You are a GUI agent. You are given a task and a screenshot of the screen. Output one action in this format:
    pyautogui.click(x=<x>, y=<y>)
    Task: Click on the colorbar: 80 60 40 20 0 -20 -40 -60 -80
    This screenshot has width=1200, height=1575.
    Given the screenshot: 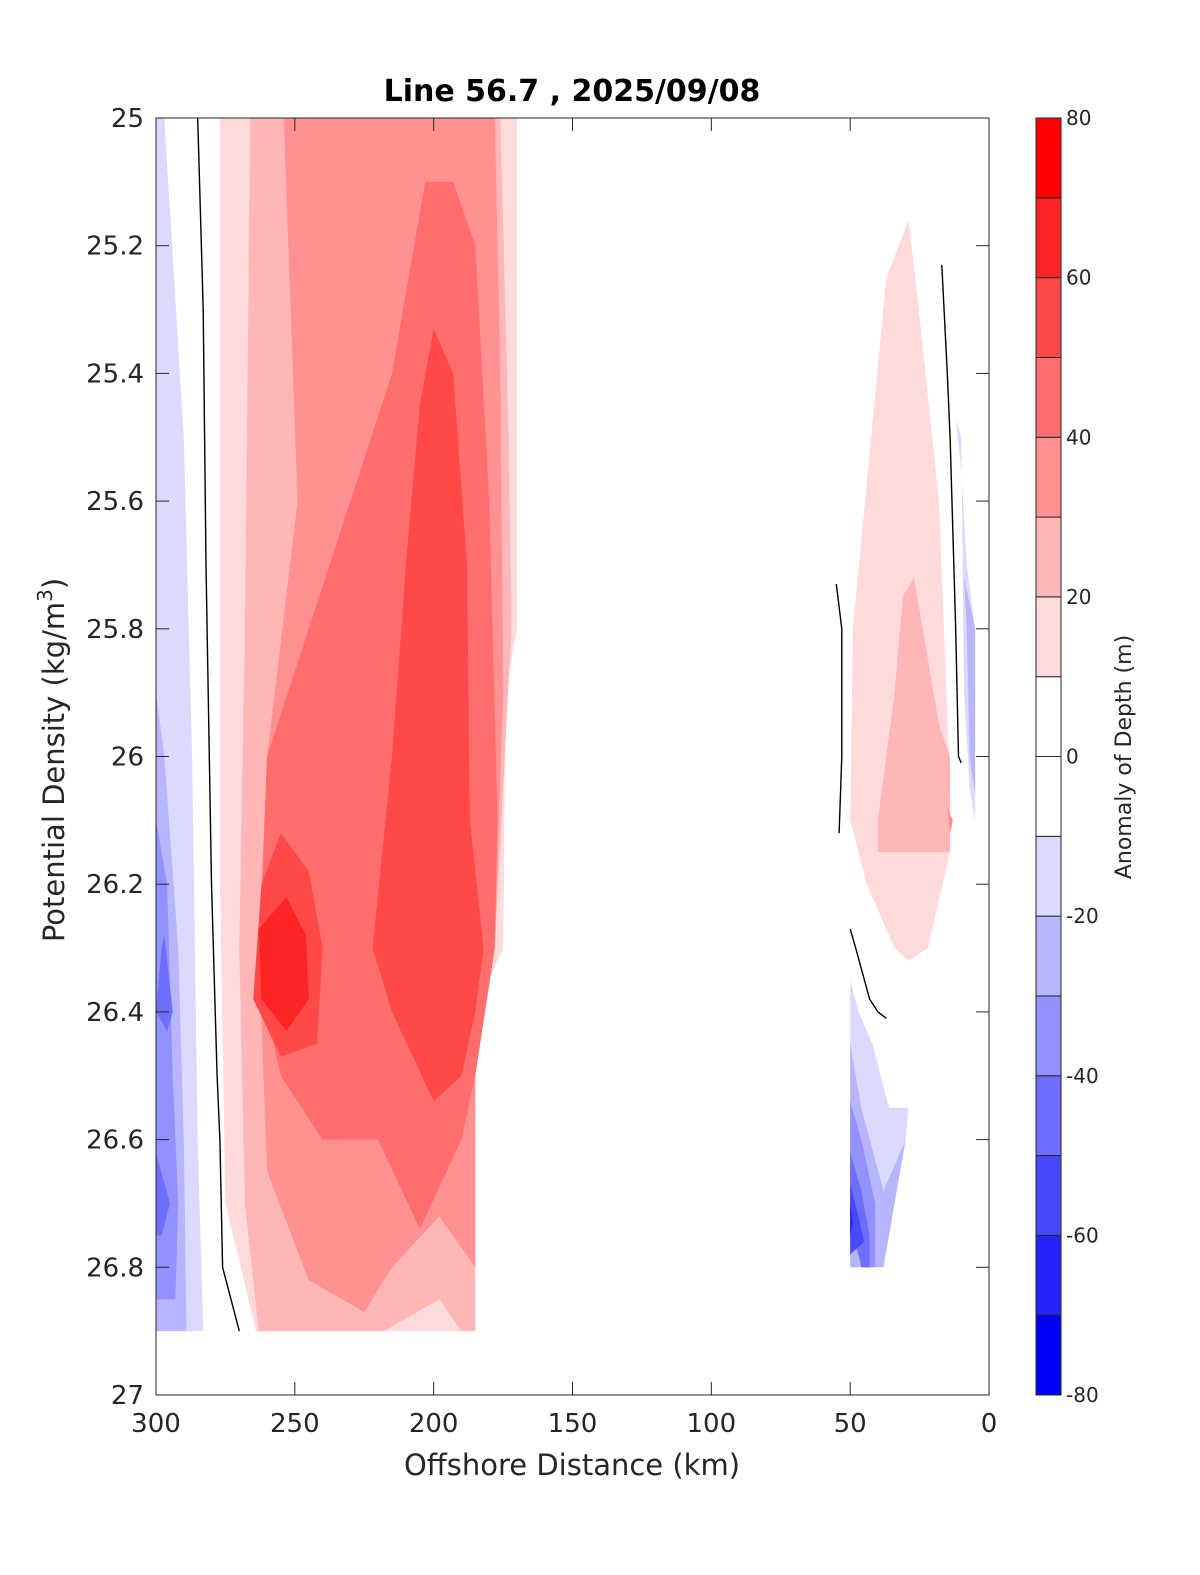 What is the action you would take?
    pyautogui.click(x=1067, y=756)
    